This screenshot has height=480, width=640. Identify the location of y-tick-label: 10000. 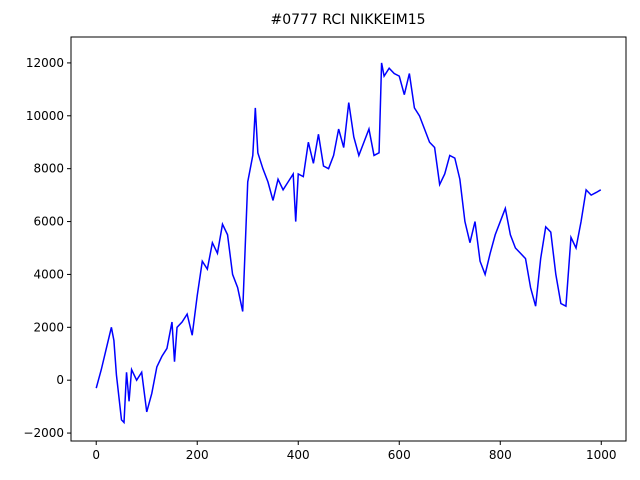
(45, 116).